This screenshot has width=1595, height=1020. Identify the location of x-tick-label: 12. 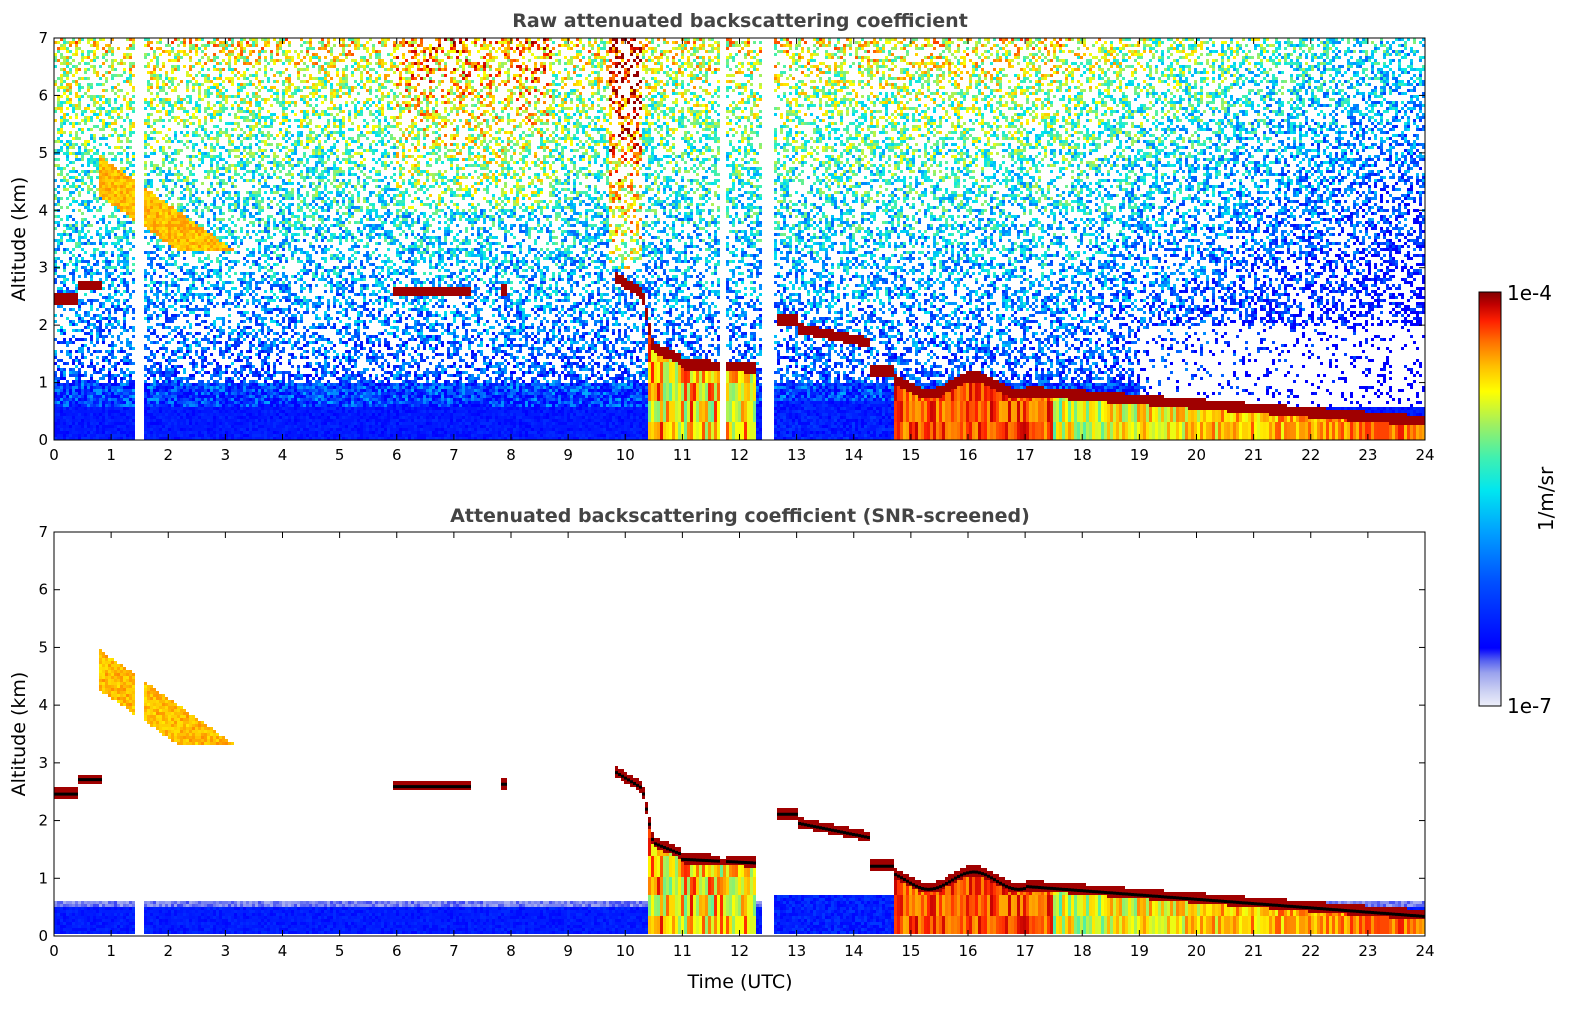
(739, 455).